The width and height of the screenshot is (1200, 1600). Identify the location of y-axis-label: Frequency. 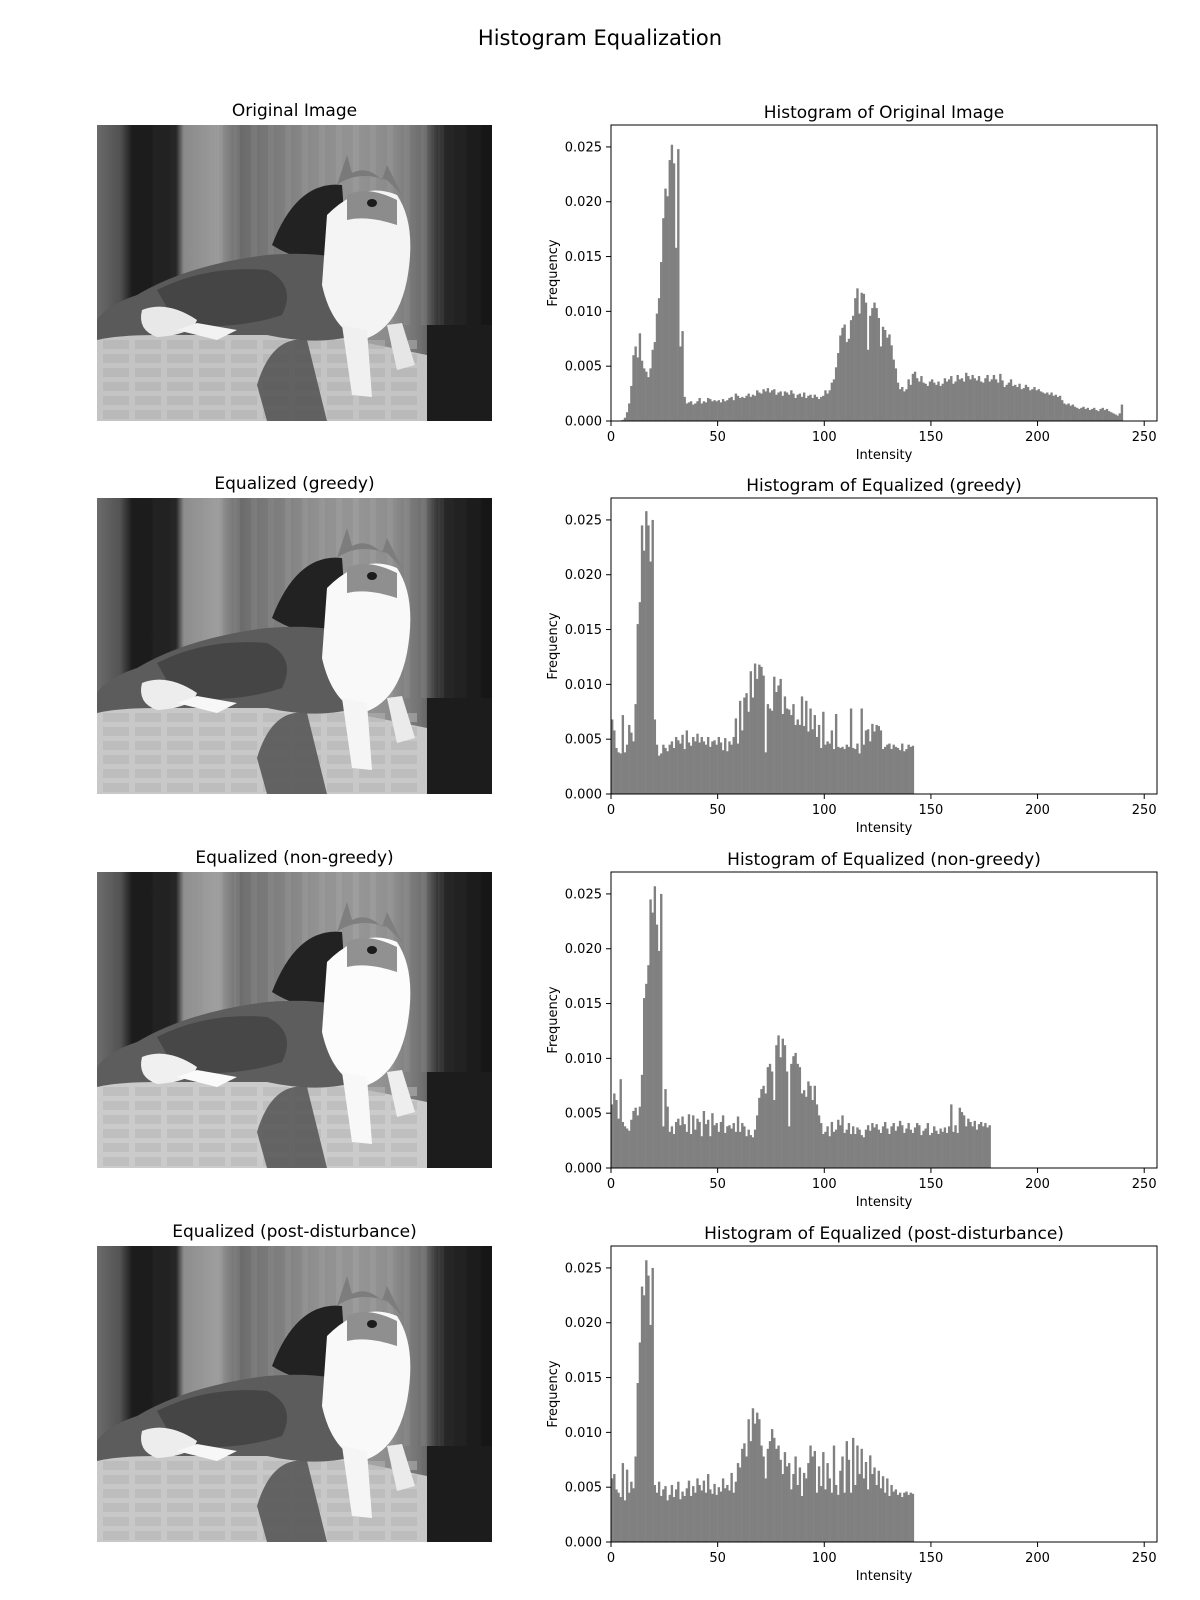
(553, 272).